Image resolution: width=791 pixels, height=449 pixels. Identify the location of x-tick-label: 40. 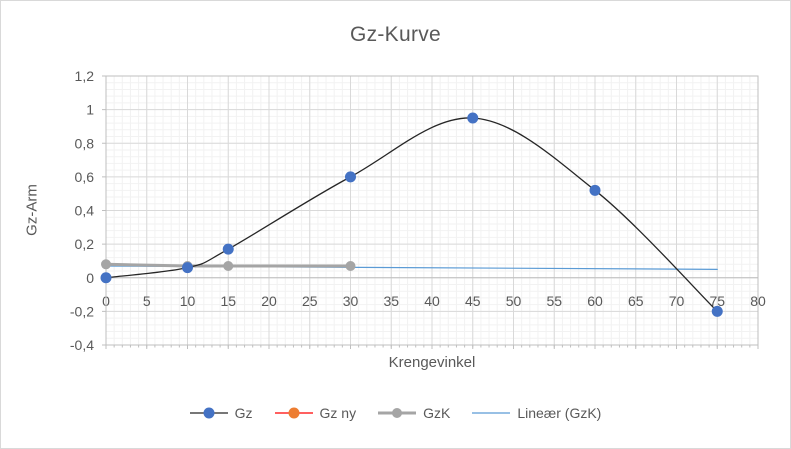
(432, 301).